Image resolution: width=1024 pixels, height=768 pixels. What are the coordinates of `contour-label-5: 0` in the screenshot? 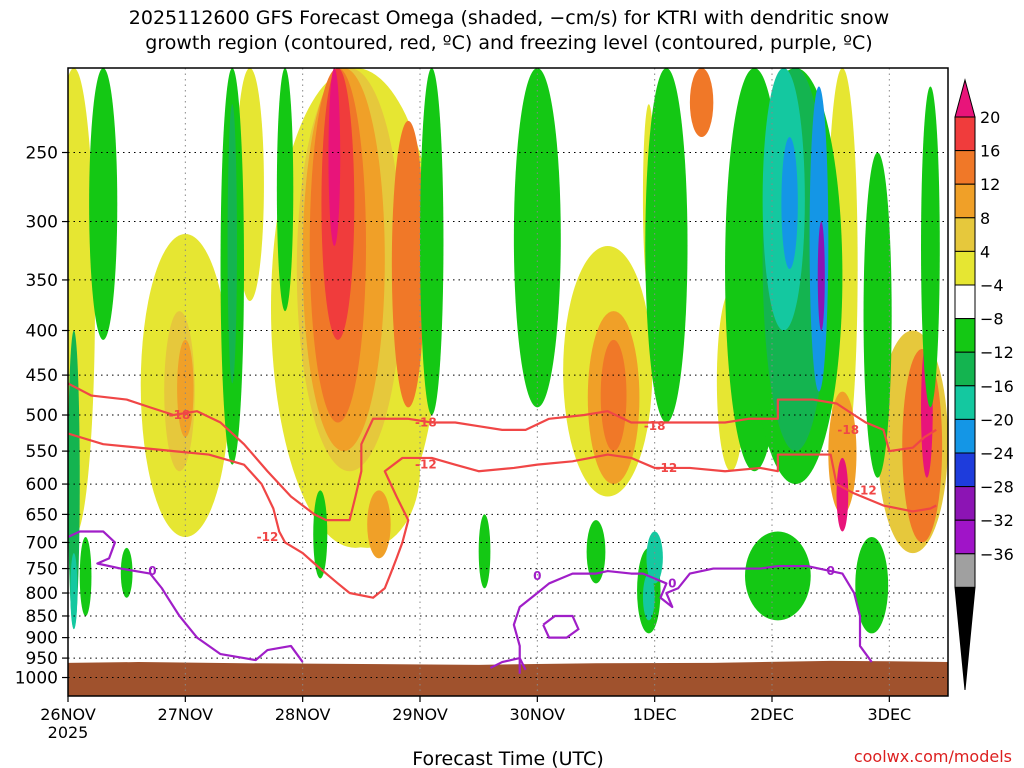 It's located at (537, 576).